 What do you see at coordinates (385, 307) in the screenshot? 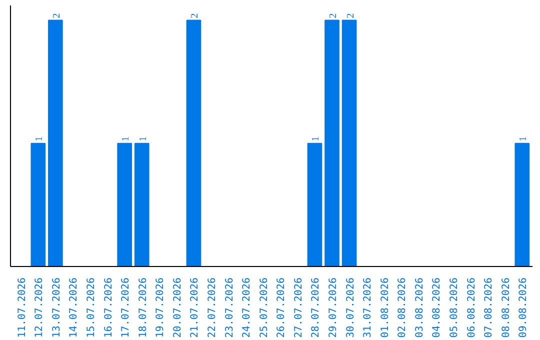
I see `x-tick-label: 01.08.2026` at bounding box center [385, 307].